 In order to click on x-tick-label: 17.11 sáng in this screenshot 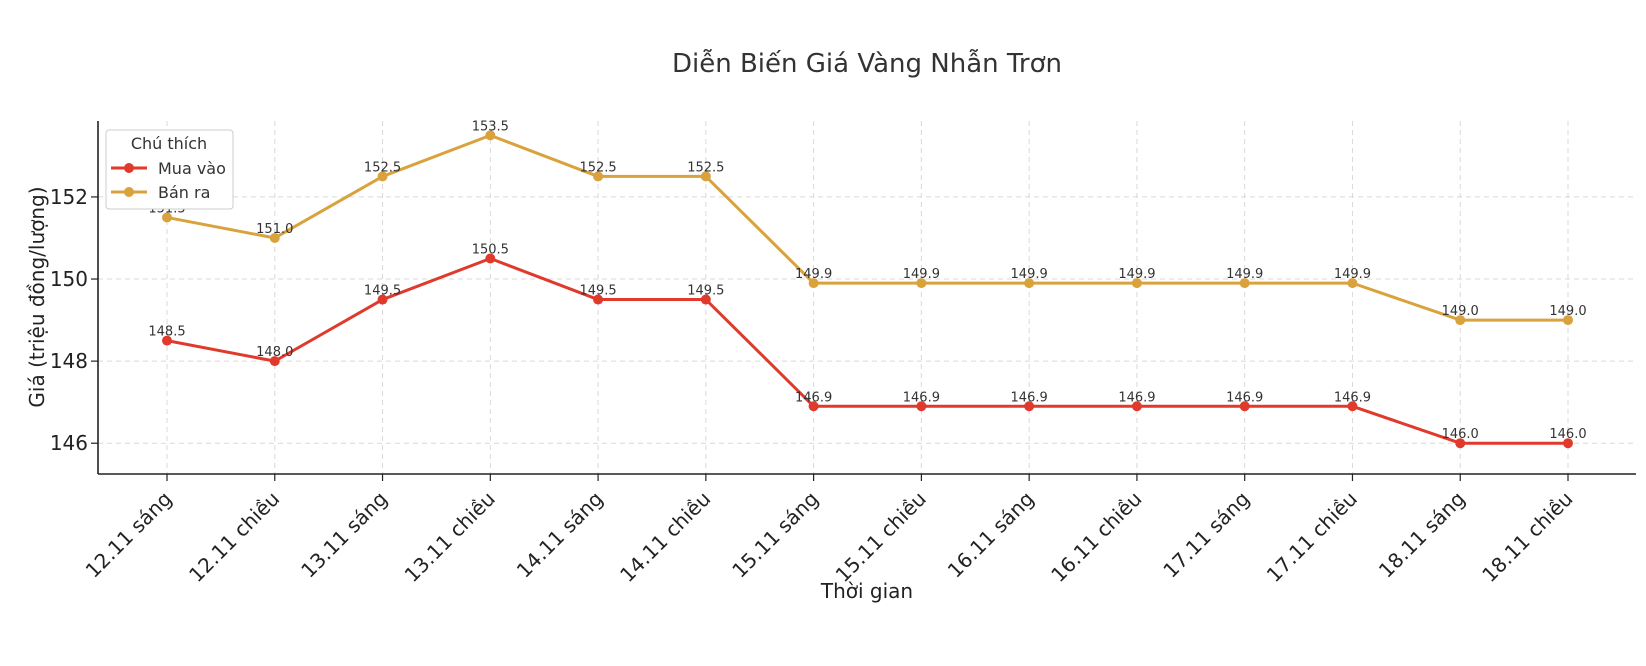, I will do `click(1206, 535)`.